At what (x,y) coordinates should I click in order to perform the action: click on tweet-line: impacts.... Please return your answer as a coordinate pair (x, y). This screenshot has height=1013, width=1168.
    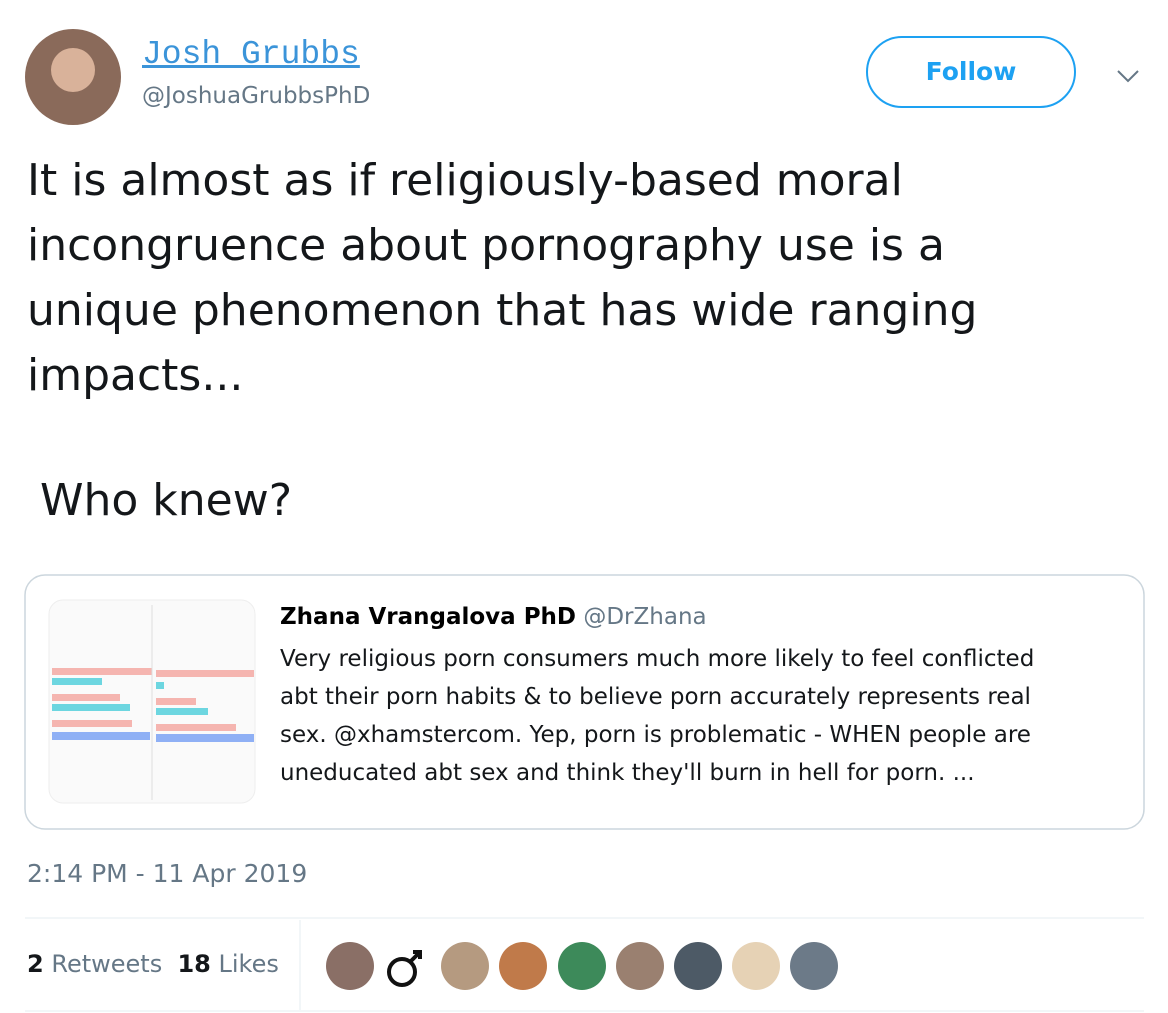
    Looking at the image, I should click on (135, 375).